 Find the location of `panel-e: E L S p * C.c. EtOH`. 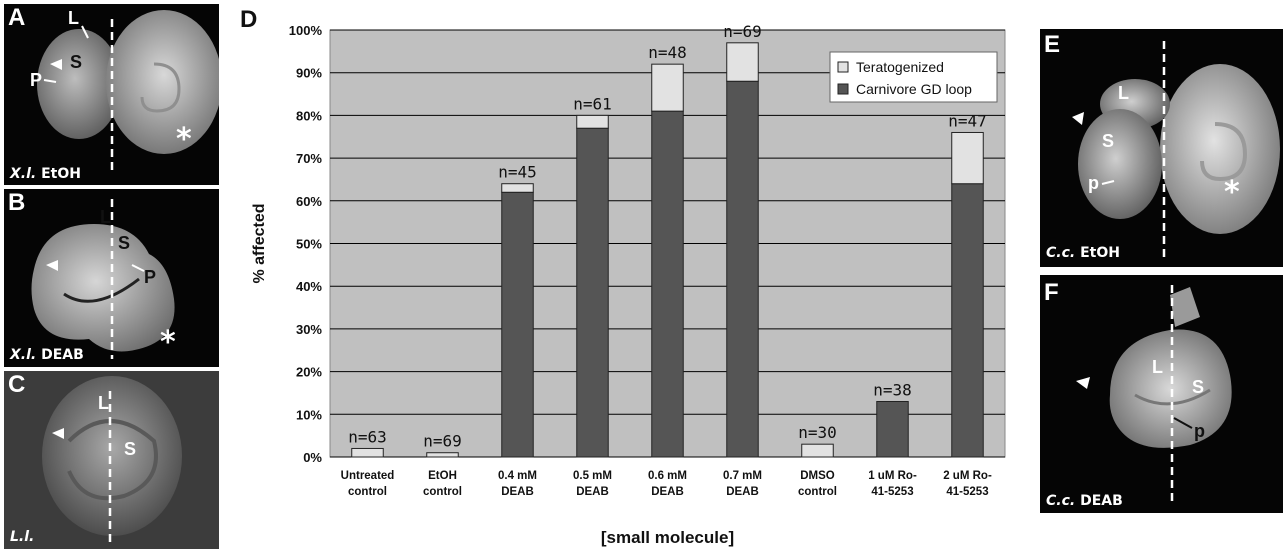

panel-e: E L S p * C.c. EtOH is located at coordinates (1161, 148).